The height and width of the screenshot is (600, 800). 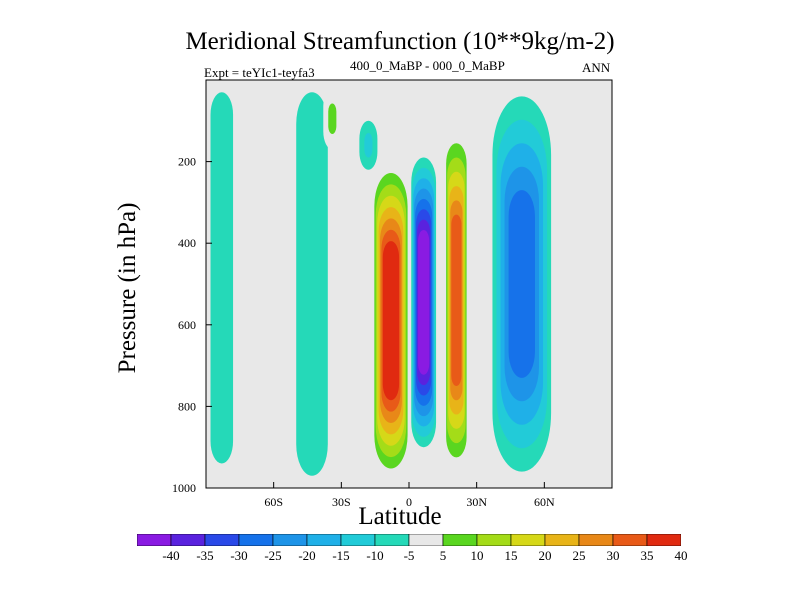 What do you see at coordinates (239, 555) in the screenshot?
I see `colorbar-label--30: -30` at bounding box center [239, 555].